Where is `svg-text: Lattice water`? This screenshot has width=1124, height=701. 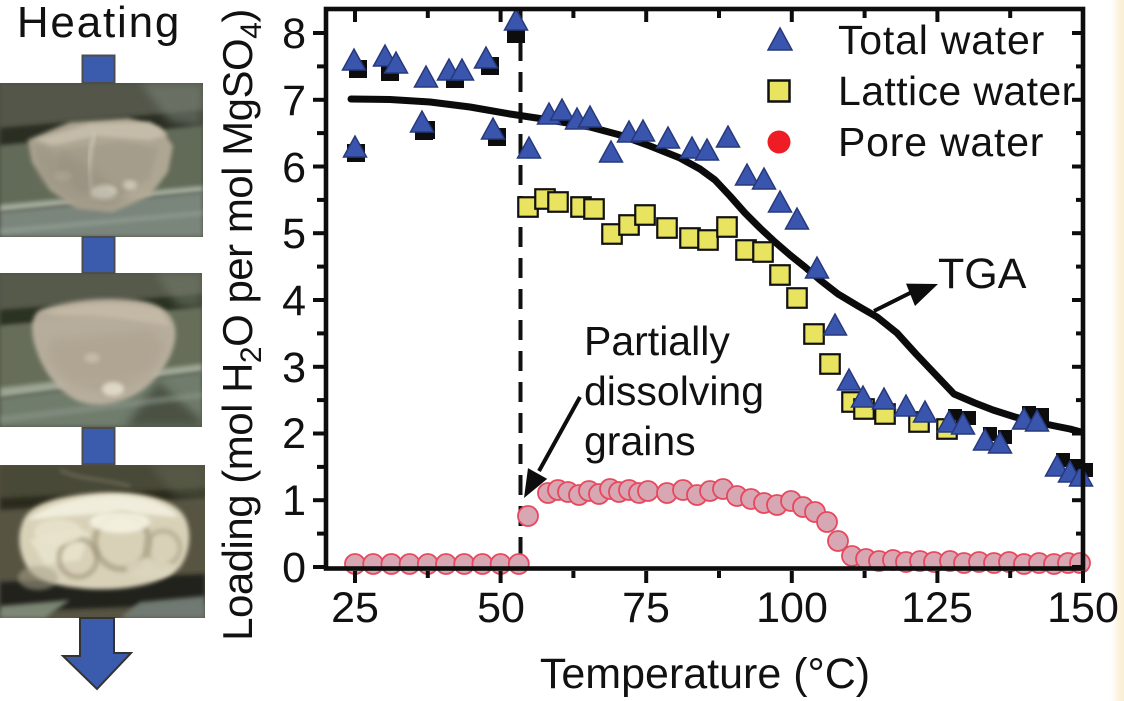
svg-text: Lattice water is located at coordinates (957, 91).